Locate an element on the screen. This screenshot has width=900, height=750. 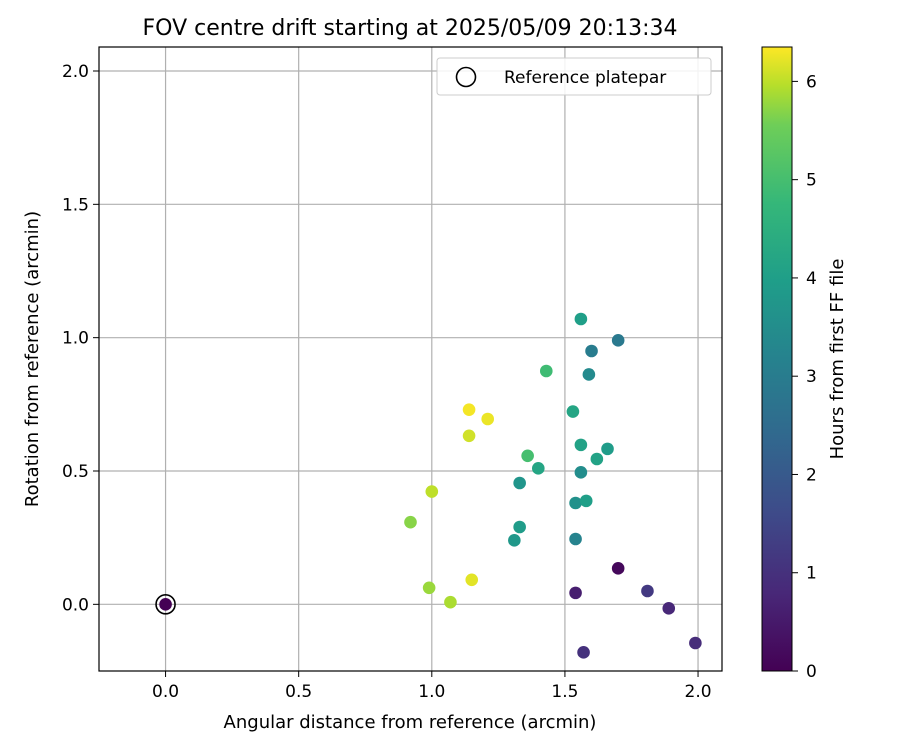
colorbar-tick-label: 5 is located at coordinates (811, 181).